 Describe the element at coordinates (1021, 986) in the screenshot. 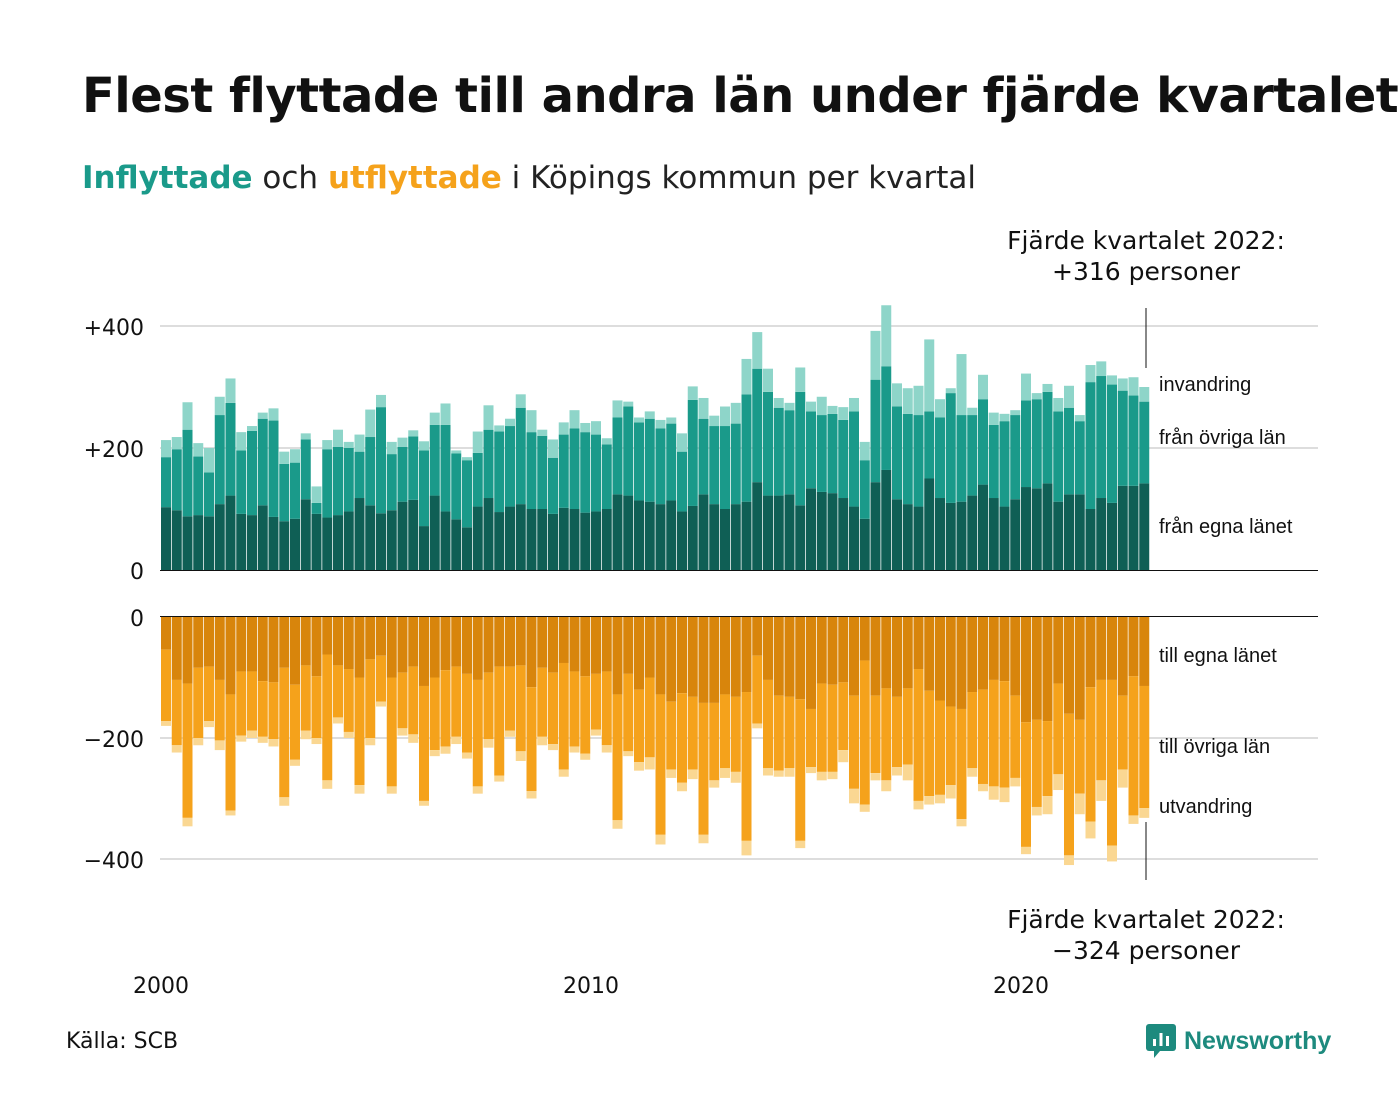

I see `x-tick-label: 2020` at that location.